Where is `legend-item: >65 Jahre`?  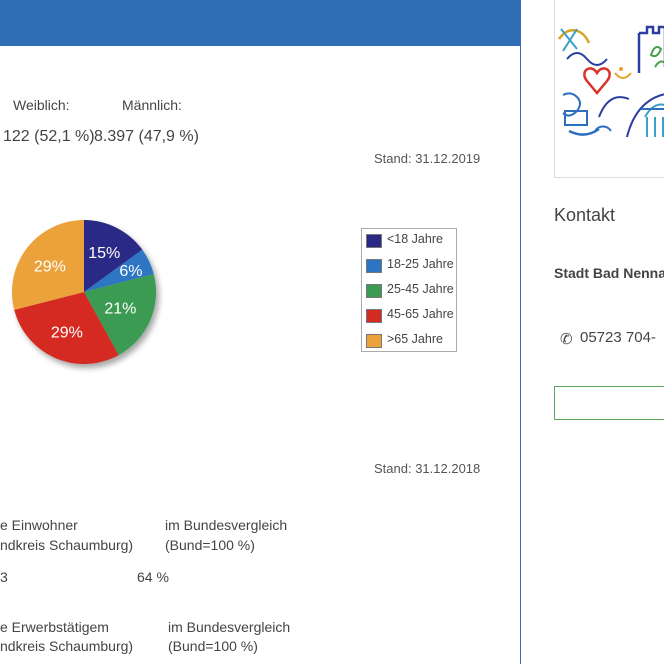 legend-item: >65 Jahre is located at coordinates (410, 342).